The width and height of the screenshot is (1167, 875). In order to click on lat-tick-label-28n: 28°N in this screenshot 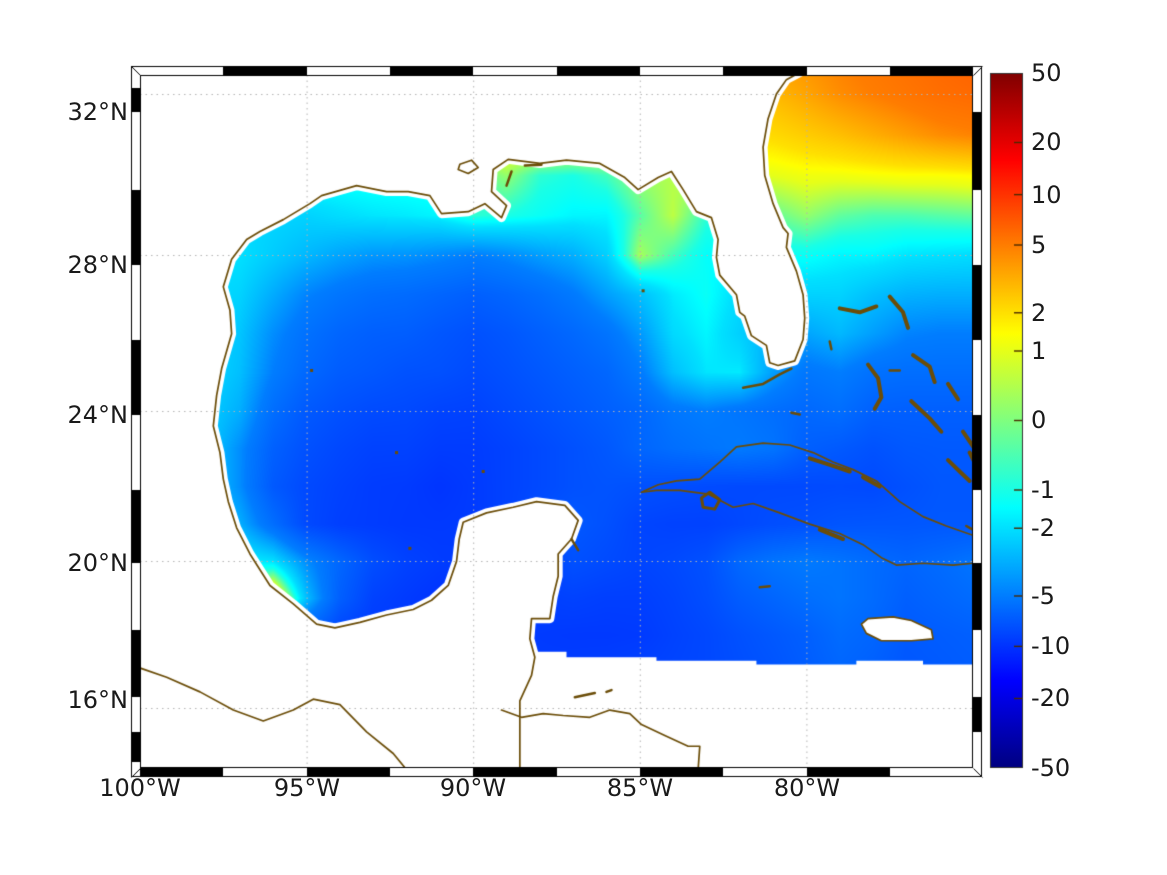, I will do `click(98, 265)`.